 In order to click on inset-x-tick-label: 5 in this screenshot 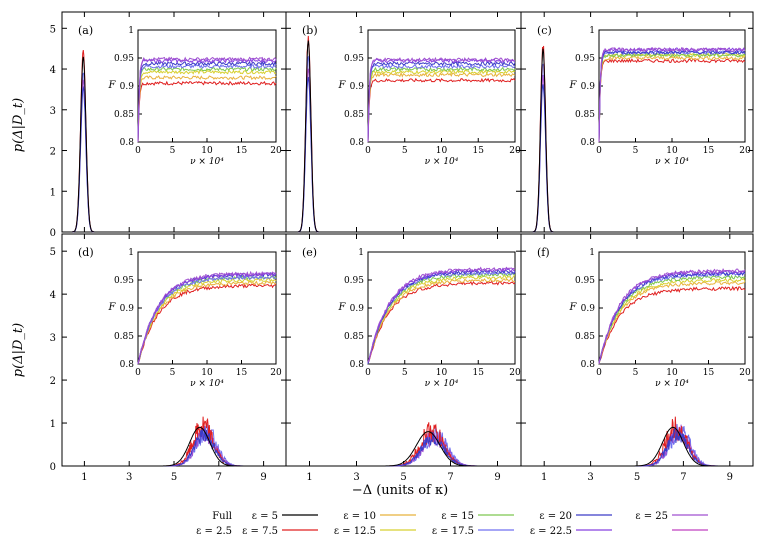, I will do `click(173, 373)`.